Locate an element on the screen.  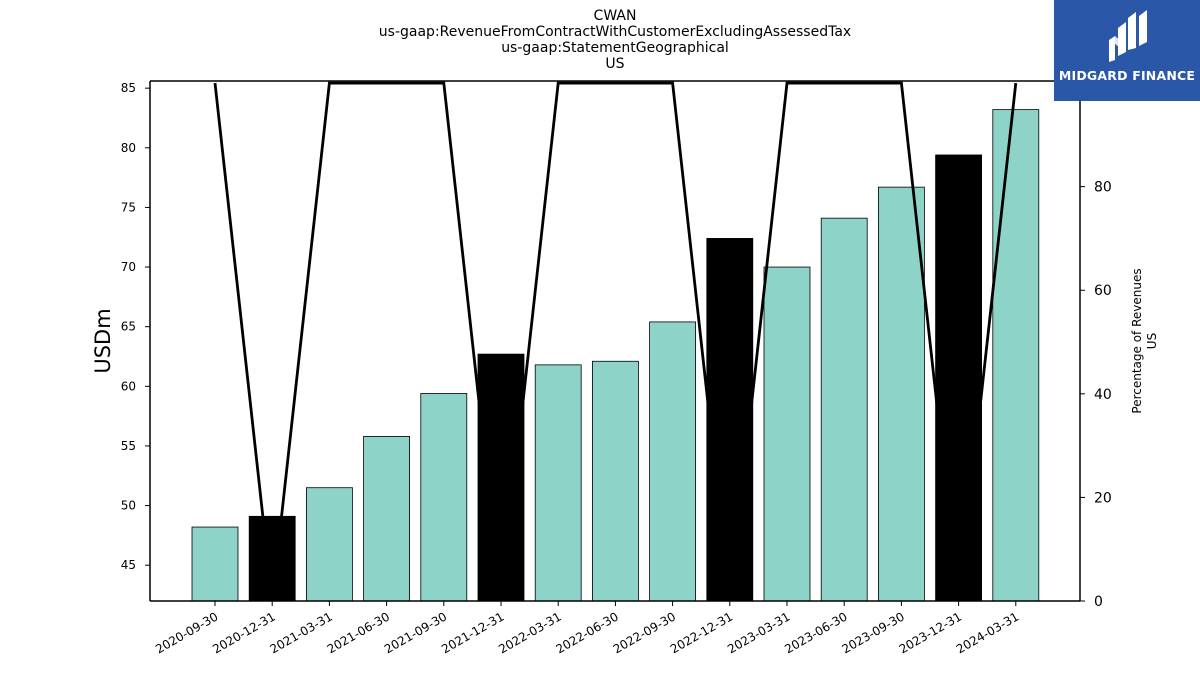
x-tick-label: 2020-09-30 is located at coordinates (186, 632).